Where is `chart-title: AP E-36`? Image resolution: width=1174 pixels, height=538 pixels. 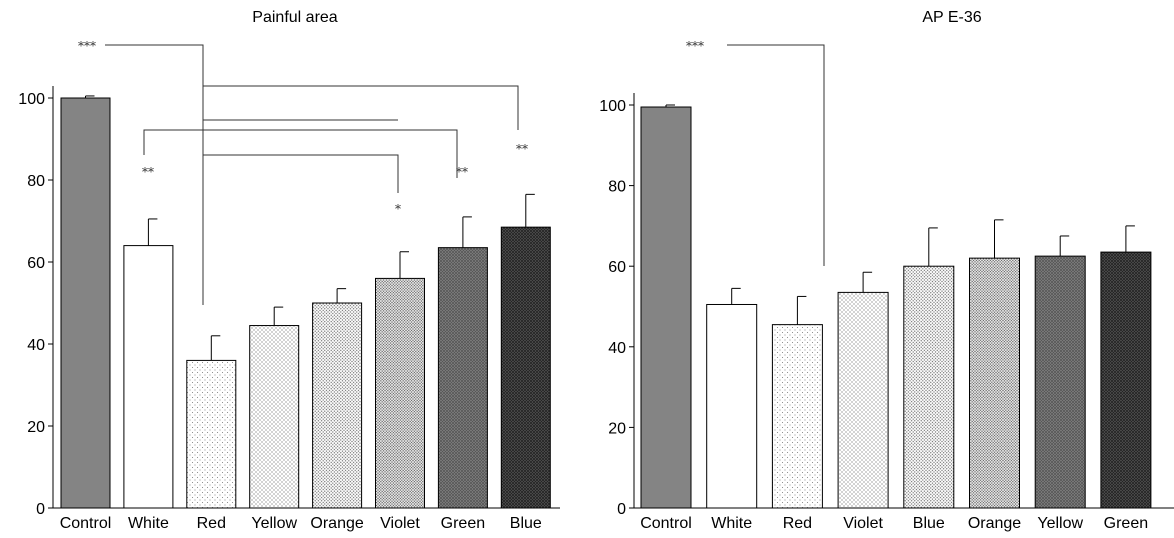
chart-title: AP E-36 is located at coordinates (951, 17).